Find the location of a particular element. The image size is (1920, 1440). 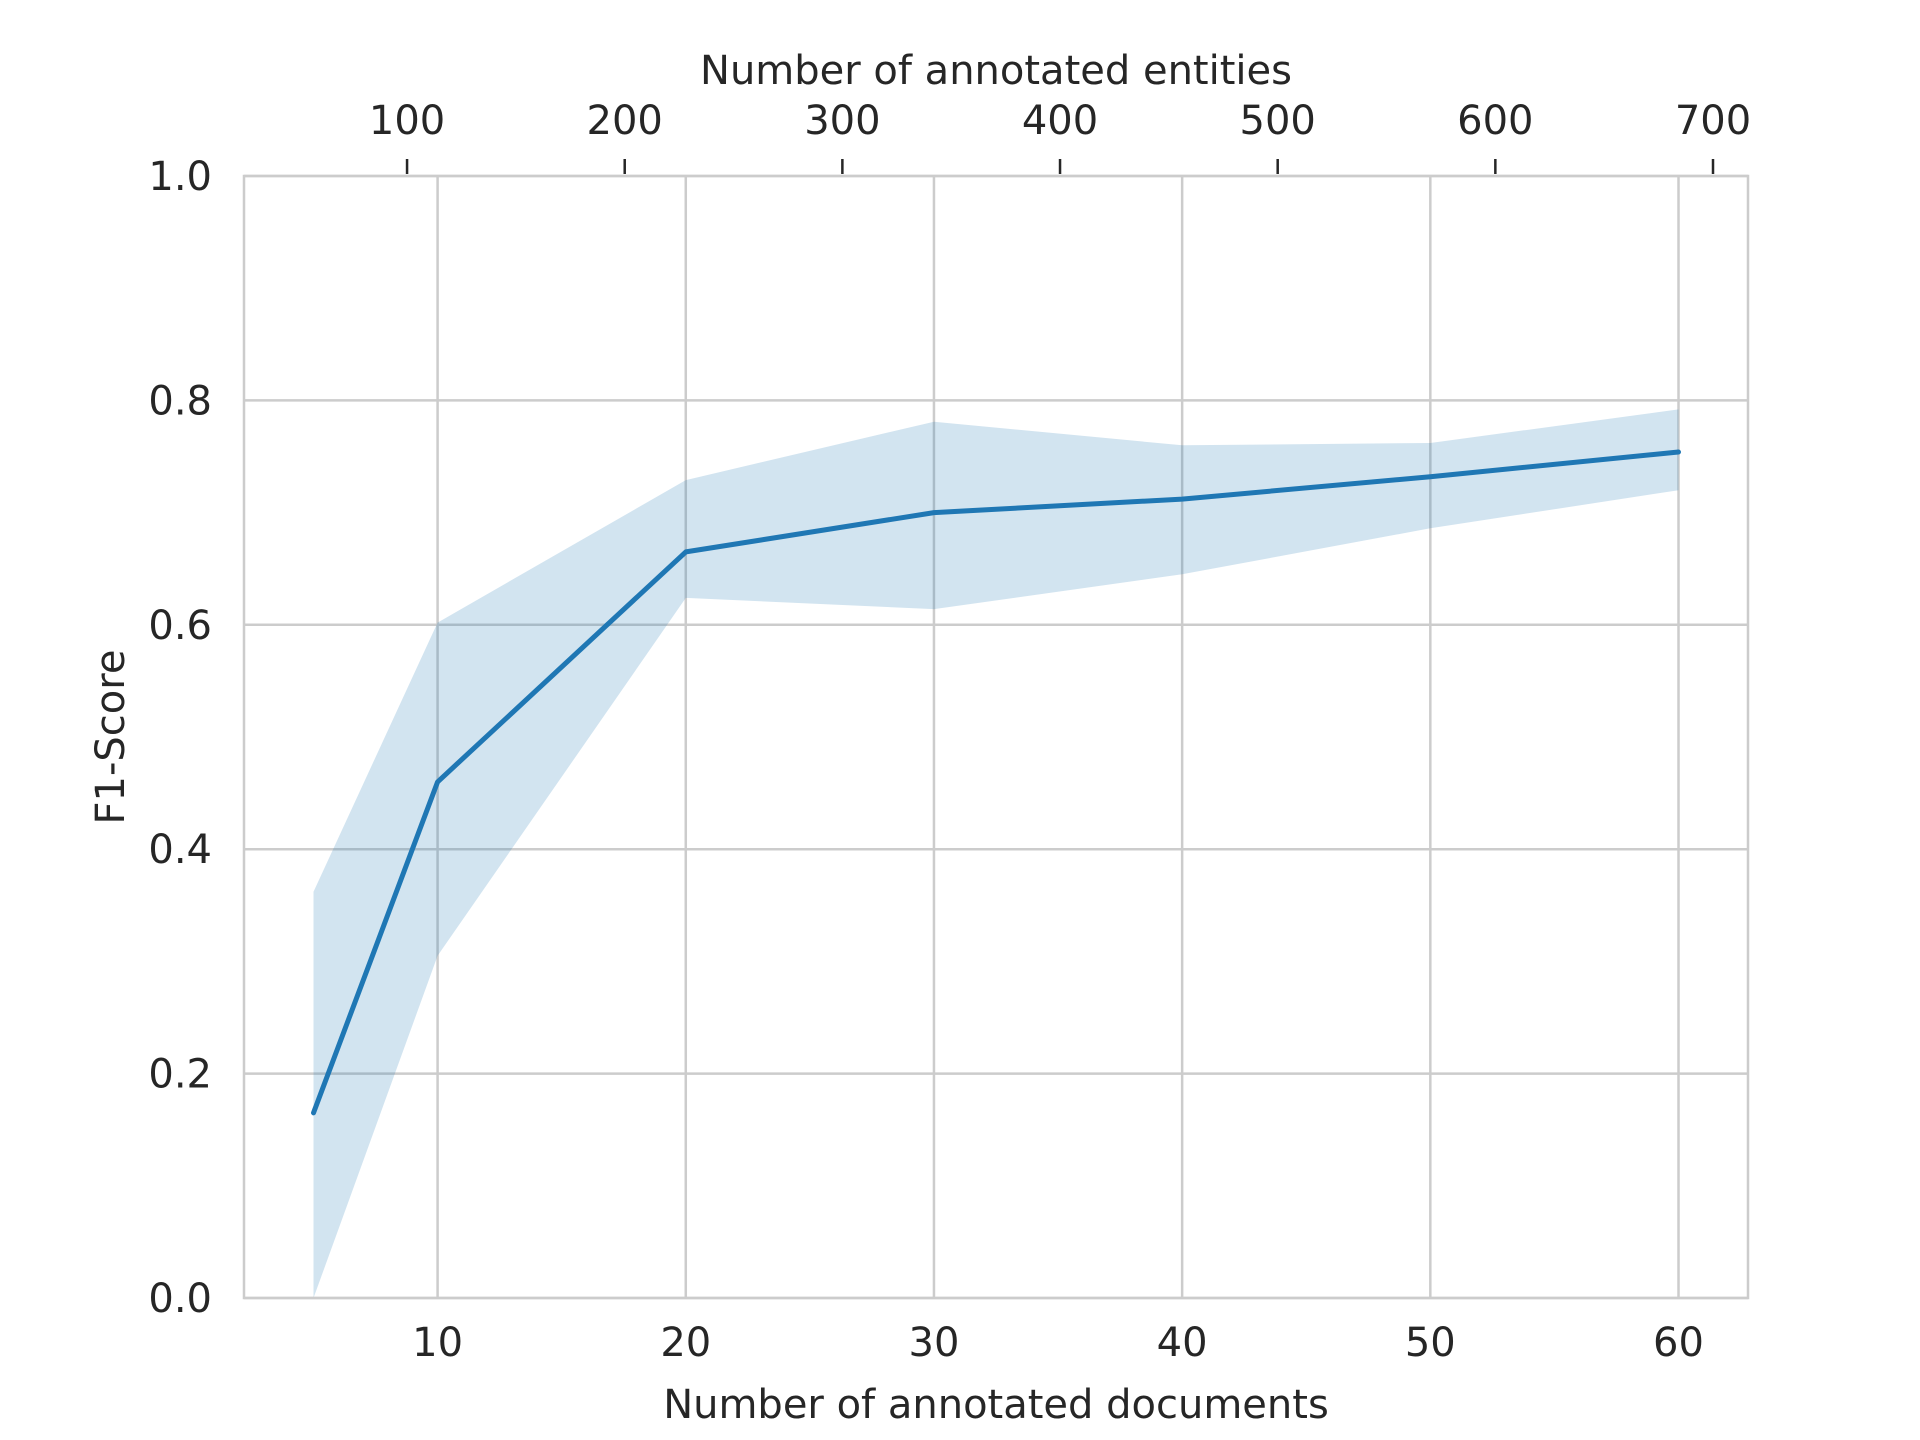

y-axis-ticks: 0.0 0.2 0.4 0.6 0.8 1.0 is located at coordinates (180, 738).